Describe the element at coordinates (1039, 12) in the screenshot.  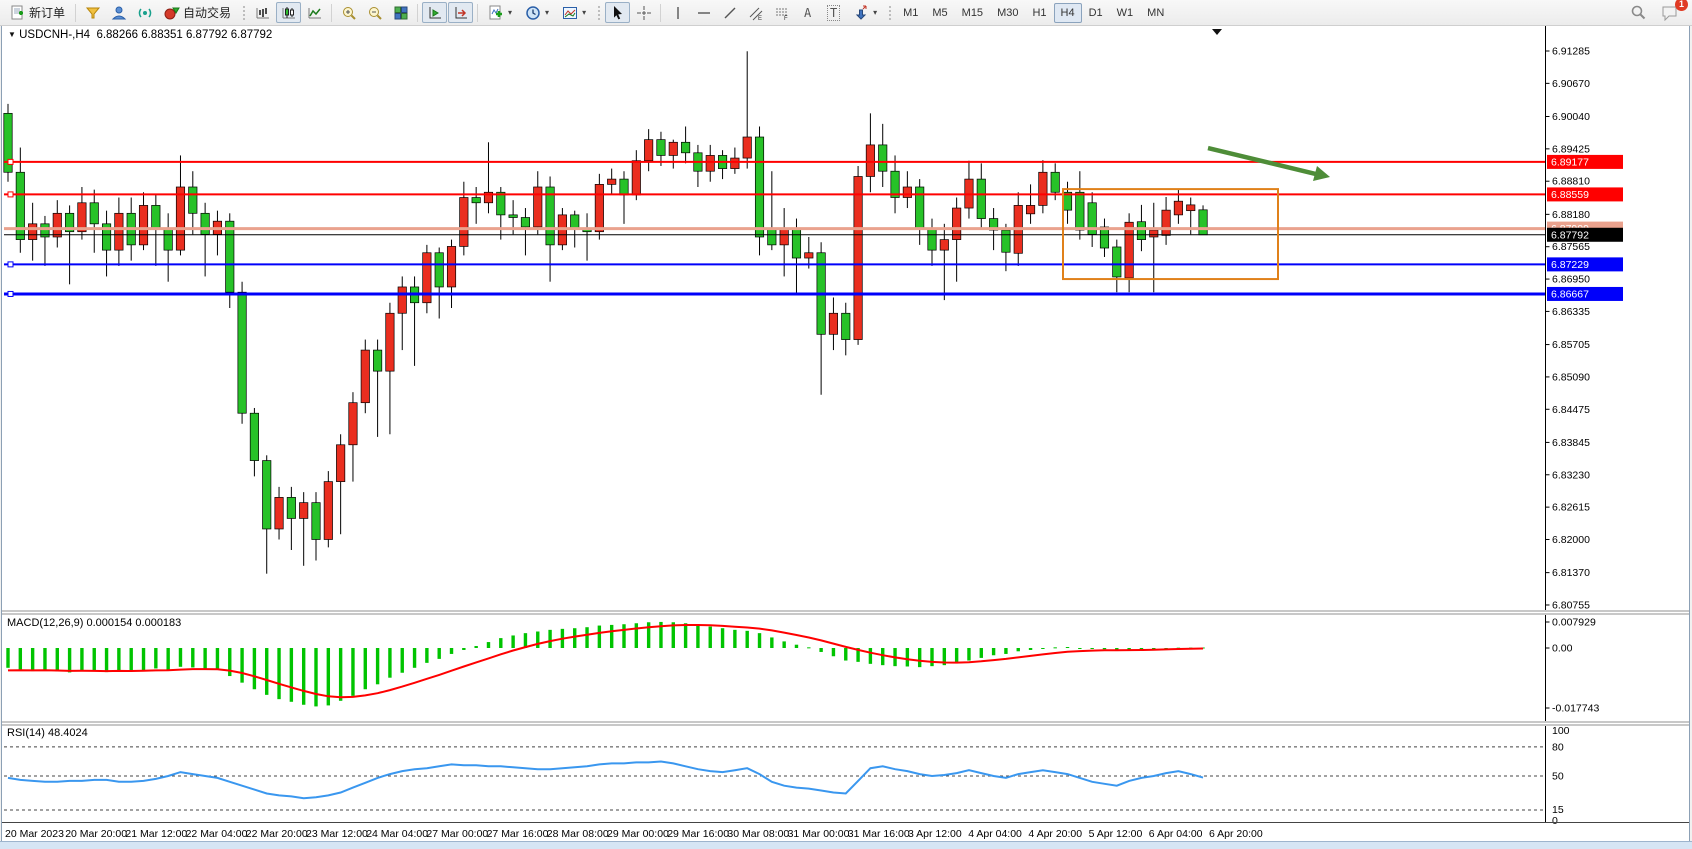
I see `timeframe-button-H1: H1` at that location.